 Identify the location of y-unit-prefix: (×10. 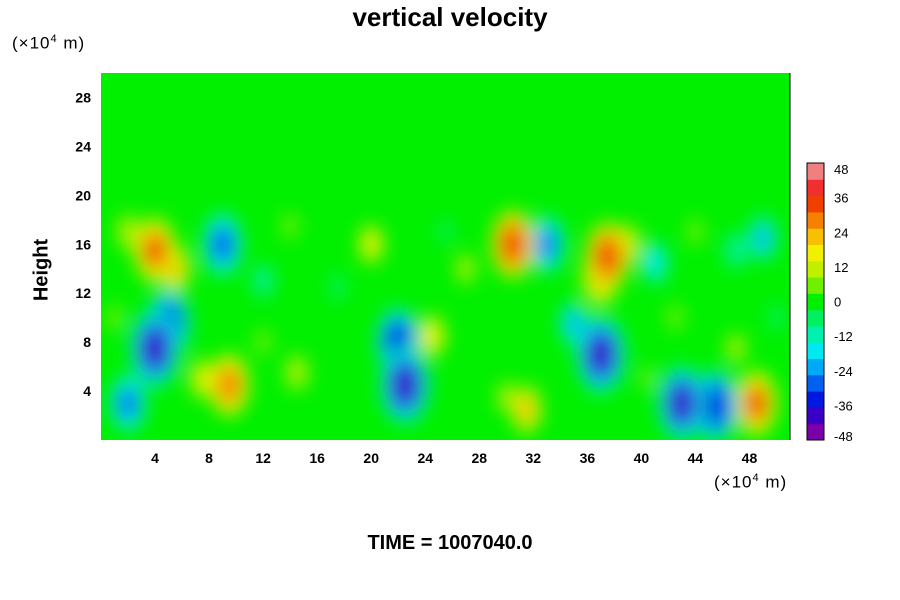
(31, 43).